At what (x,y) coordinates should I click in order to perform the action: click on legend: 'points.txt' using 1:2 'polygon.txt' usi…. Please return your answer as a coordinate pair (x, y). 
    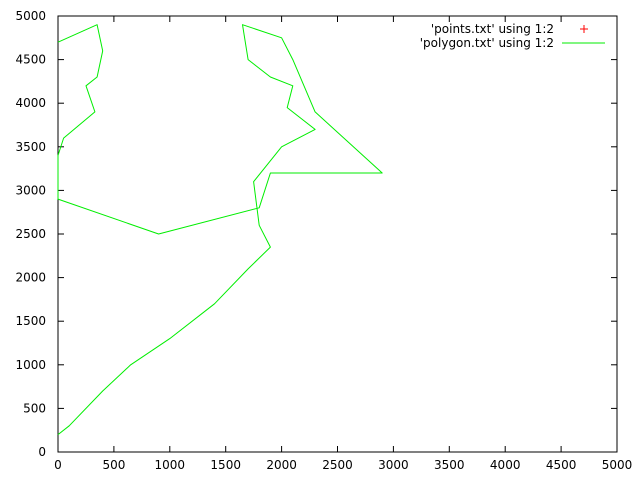
    Looking at the image, I should click on (512, 36).